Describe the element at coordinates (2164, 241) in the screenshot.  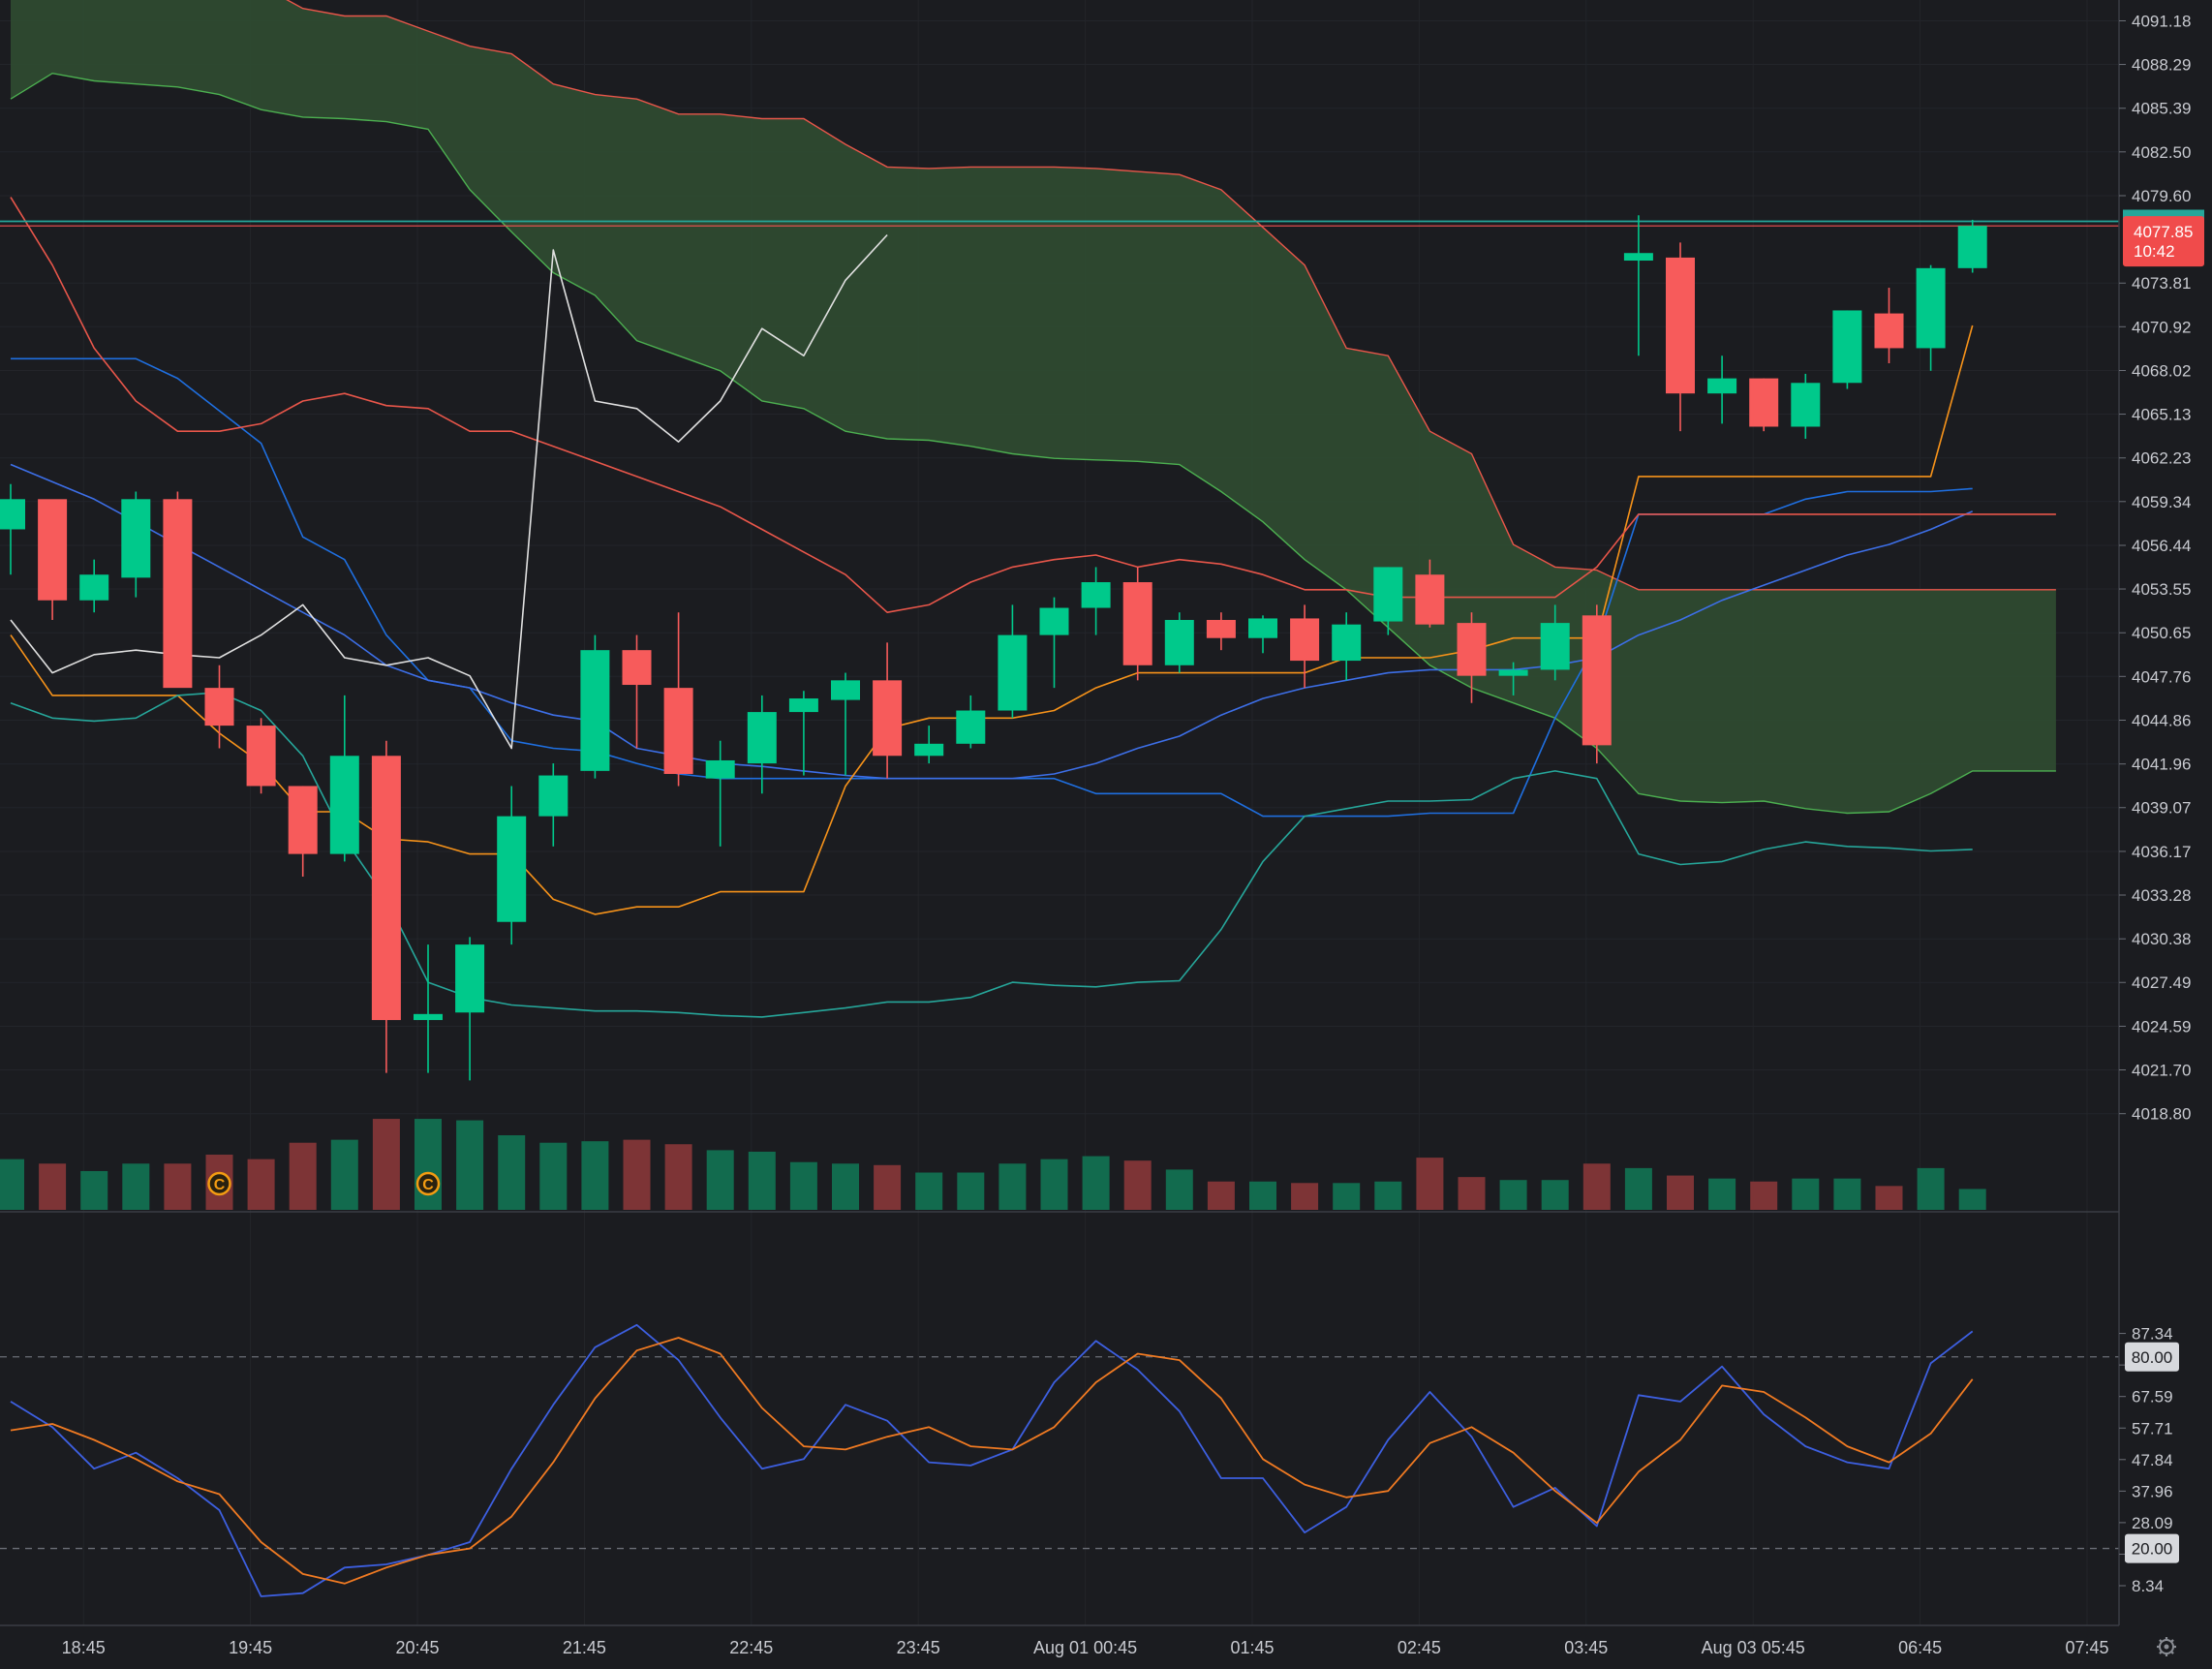
I see `last-price-badge` at that location.